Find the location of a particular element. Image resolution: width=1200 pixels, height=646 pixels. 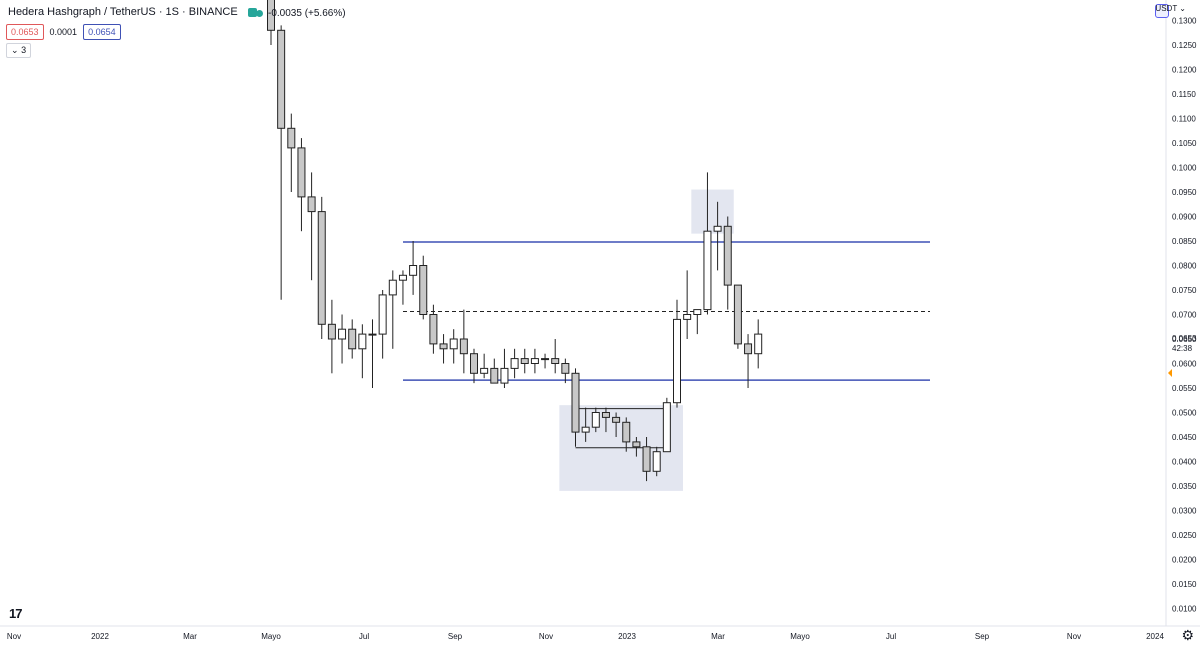

price-tick-label: 0.0200 is located at coordinates (1184, 560).